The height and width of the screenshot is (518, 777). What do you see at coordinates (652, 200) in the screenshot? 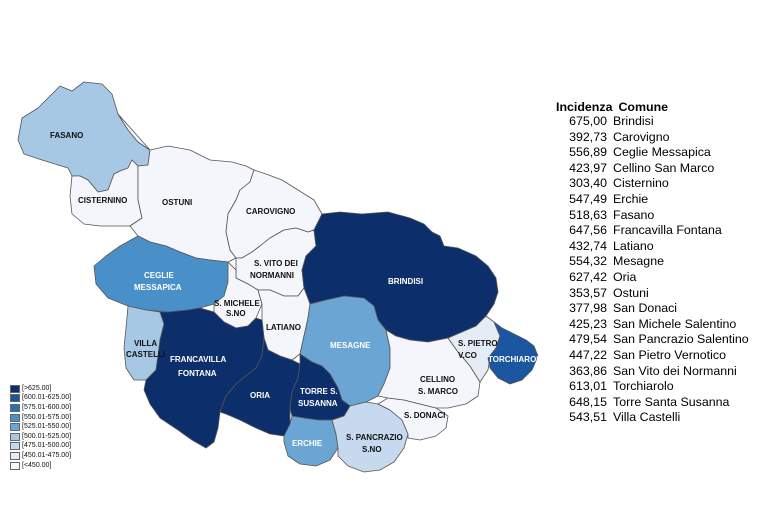
I see `table-row: 547,49 Erchie` at bounding box center [652, 200].